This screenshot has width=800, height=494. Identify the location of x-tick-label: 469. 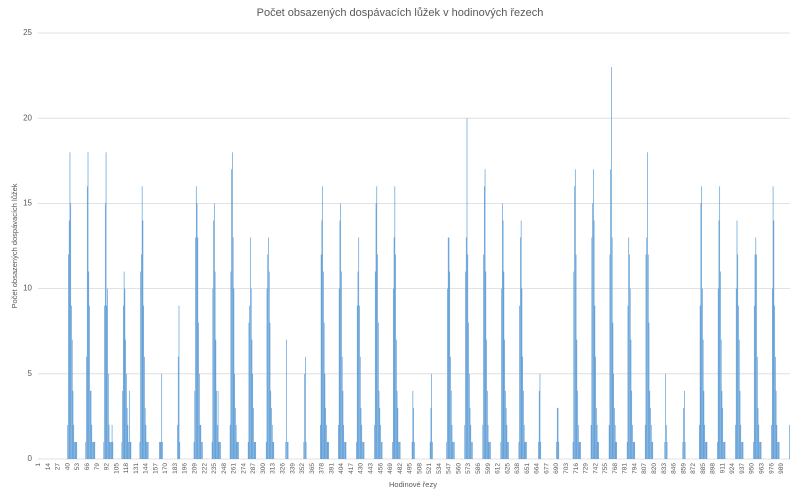
(390, 468).